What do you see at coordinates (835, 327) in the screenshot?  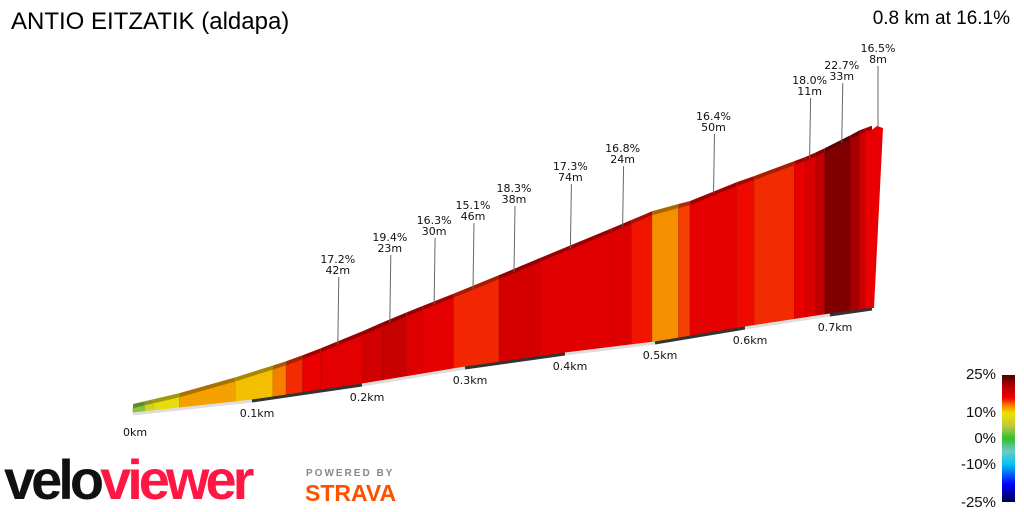 I see `distance-tick-label: 0.7km` at bounding box center [835, 327].